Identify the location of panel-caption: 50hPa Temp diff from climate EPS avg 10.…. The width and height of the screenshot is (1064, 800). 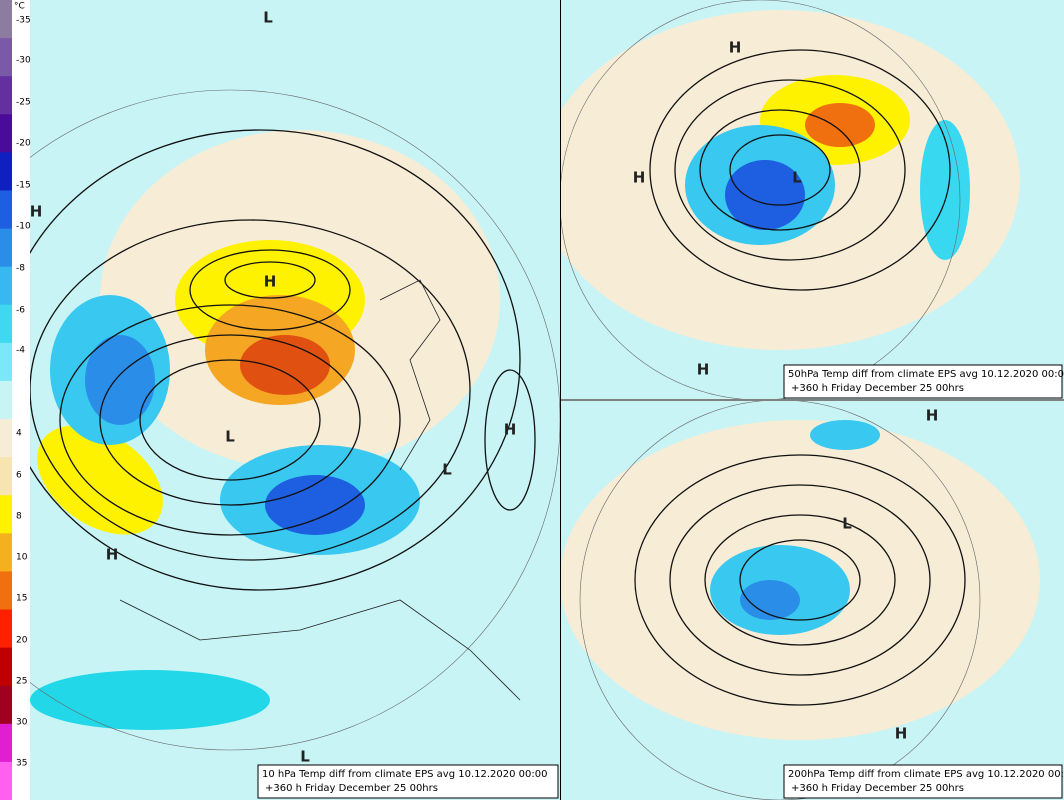
(926, 374).